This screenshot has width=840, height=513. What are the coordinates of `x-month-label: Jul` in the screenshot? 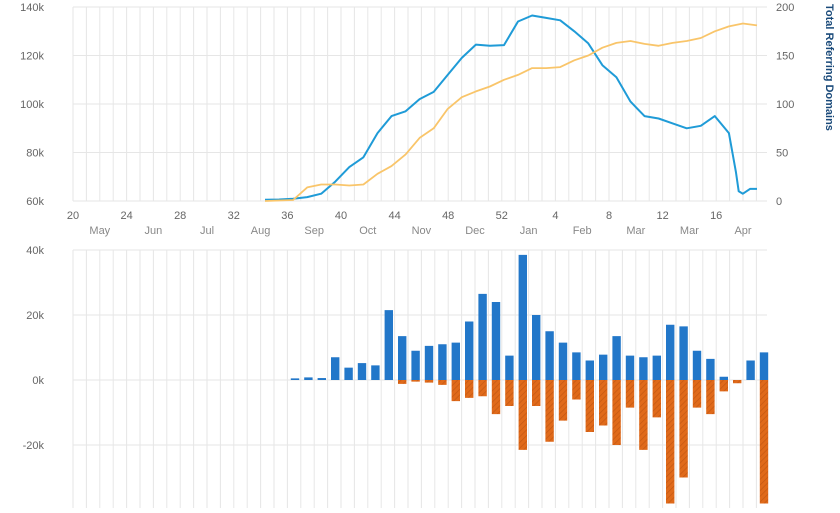 It's located at (207, 231).